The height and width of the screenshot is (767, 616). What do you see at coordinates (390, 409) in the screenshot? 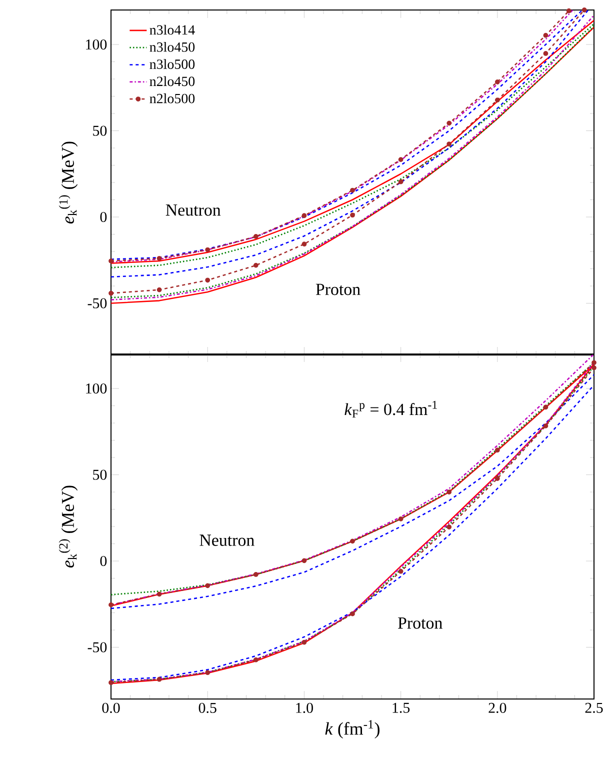
I see `annotation: k$_{F}$$^{p}$ = 0.4 fm$^{-1}$` at bounding box center [390, 409].